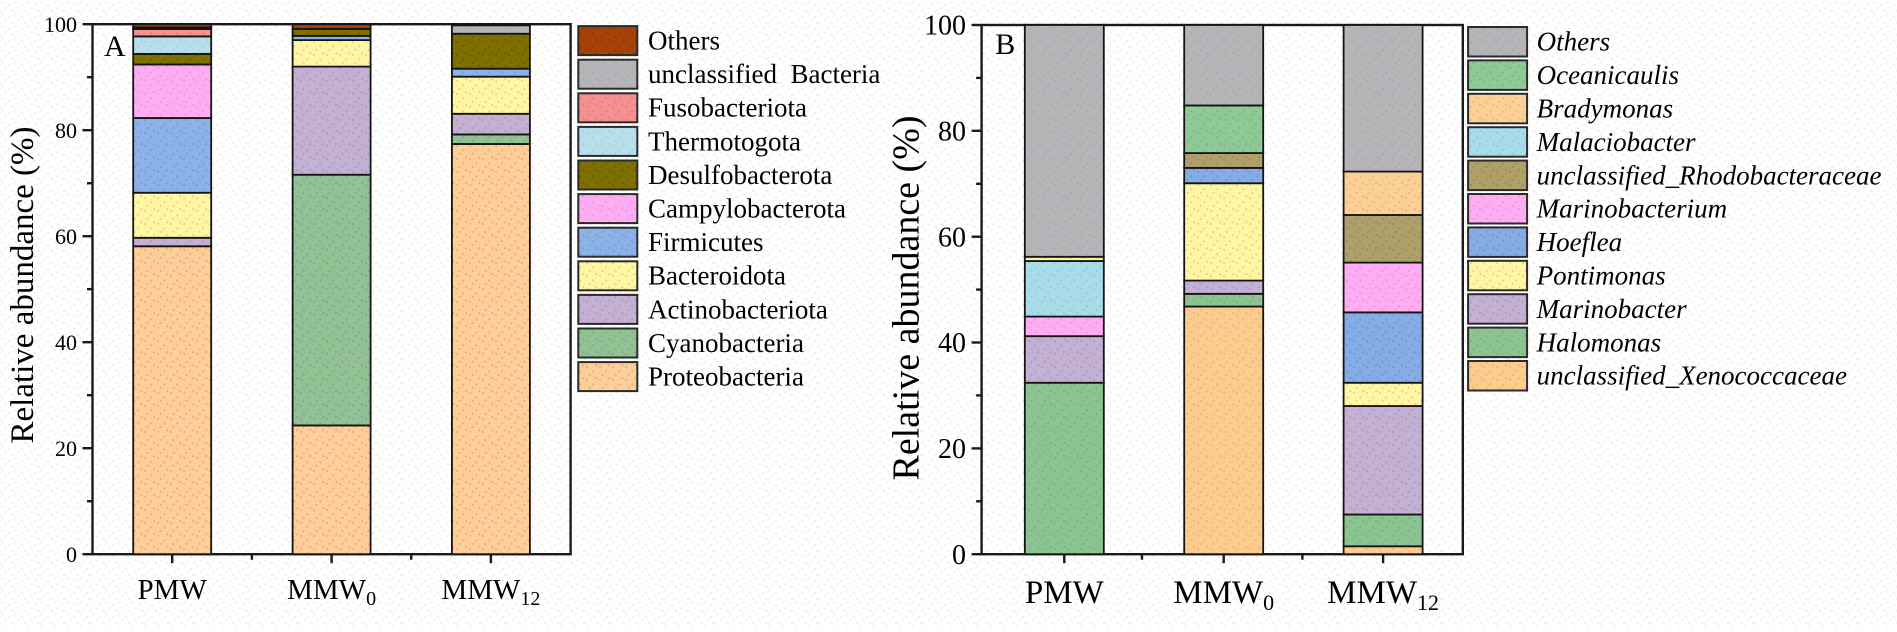  Describe the element at coordinates (1605, 109) in the screenshot. I see `svg-text: Bradymonas` at that location.